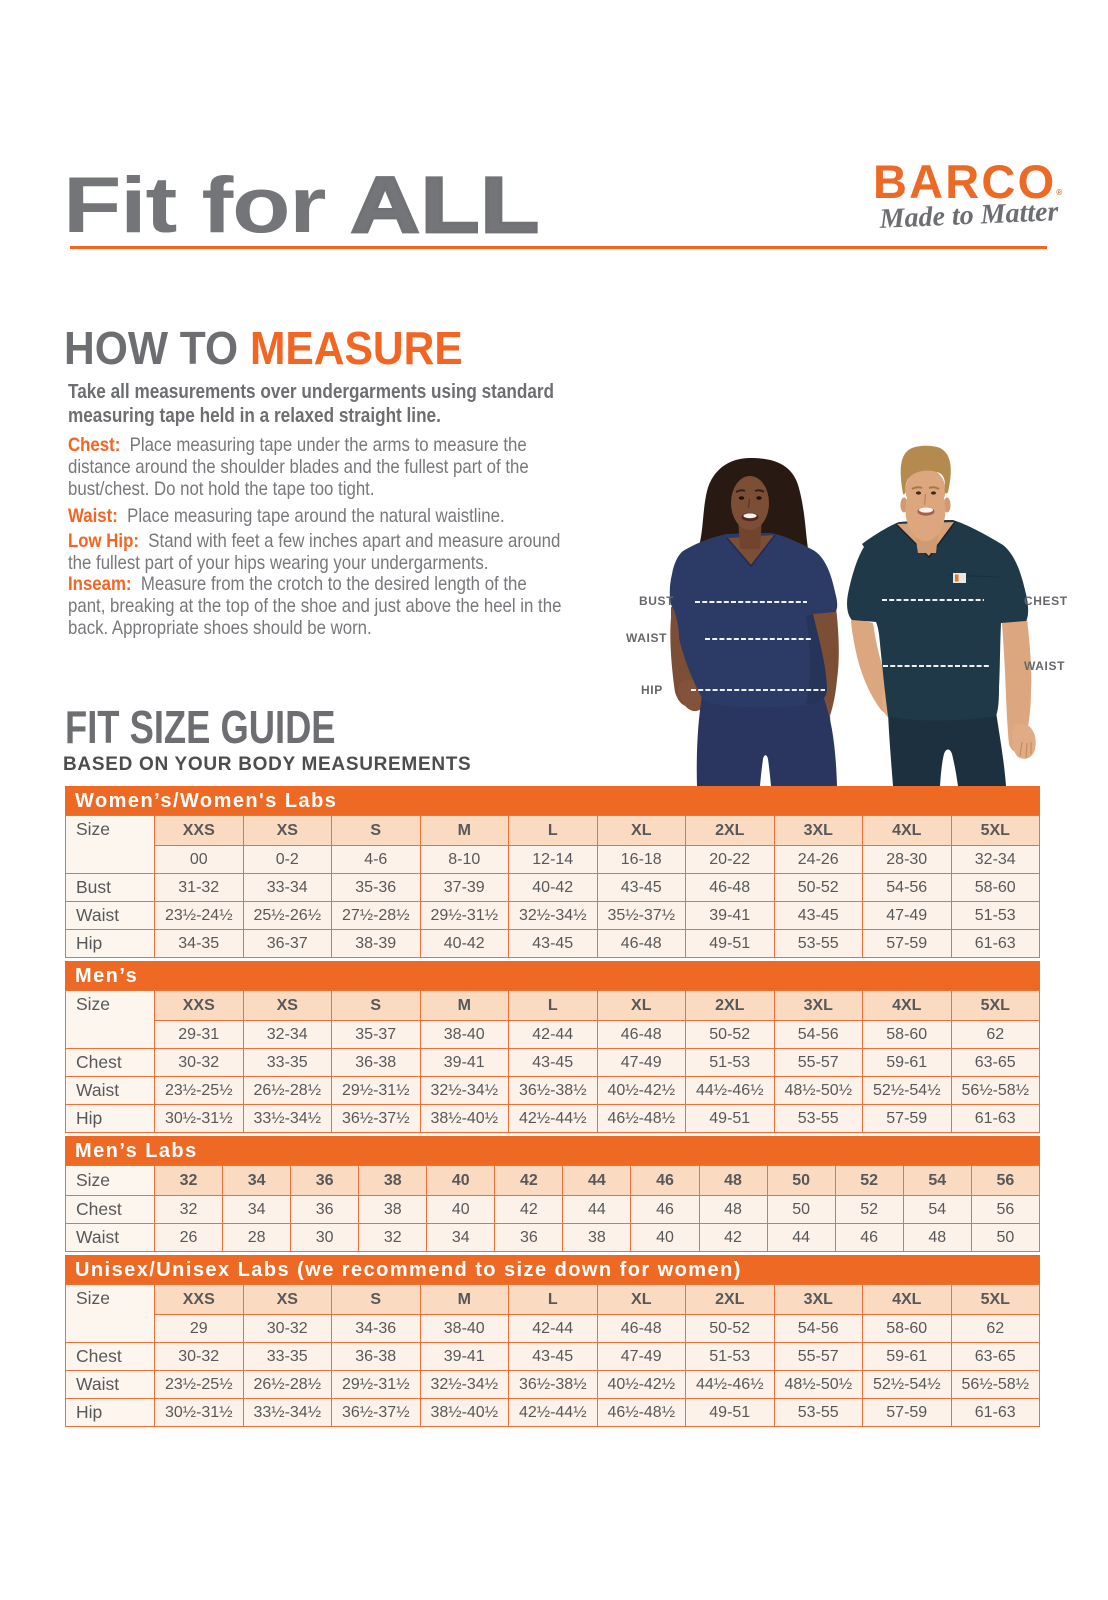 This screenshot has height=1600, width=1108. Describe the element at coordinates (652, 690) in the screenshot. I see `svg-text: HIP` at that location.